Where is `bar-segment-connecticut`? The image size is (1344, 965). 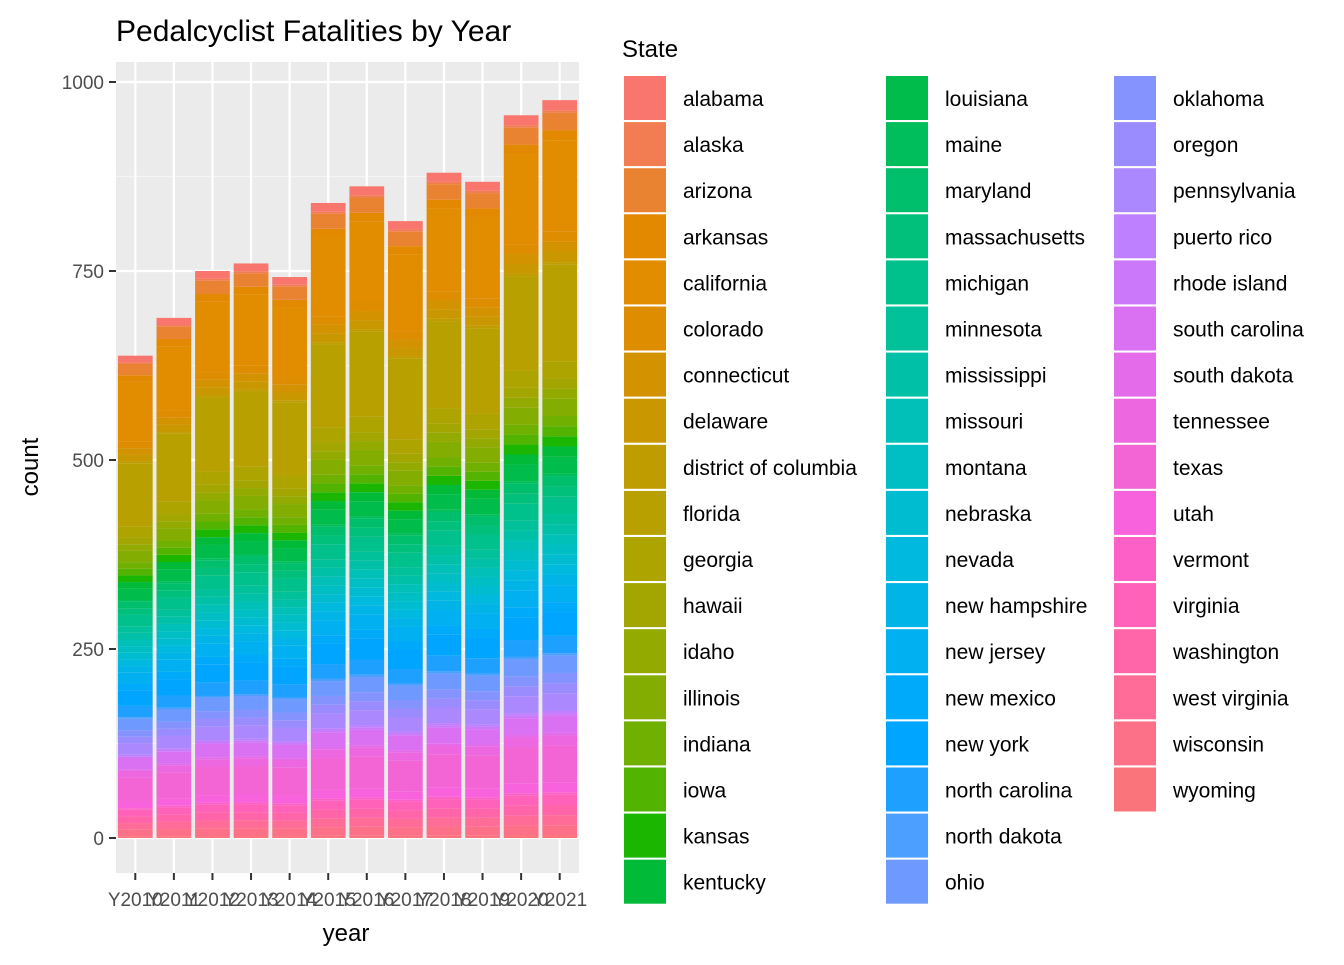 bar-segment-connecticut is located at coordinates (135, 451).